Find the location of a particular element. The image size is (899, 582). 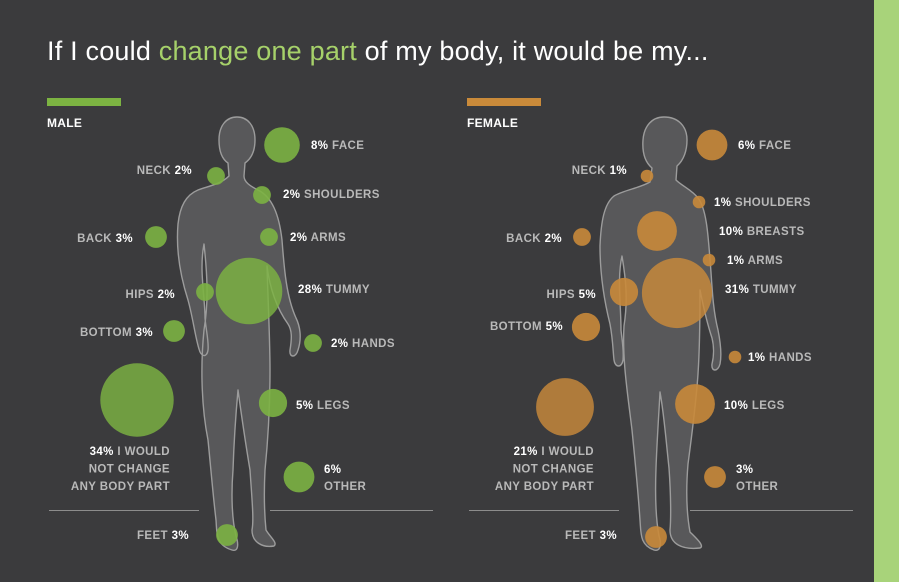

male-neck-bubble is located at coordinates (216, 176).